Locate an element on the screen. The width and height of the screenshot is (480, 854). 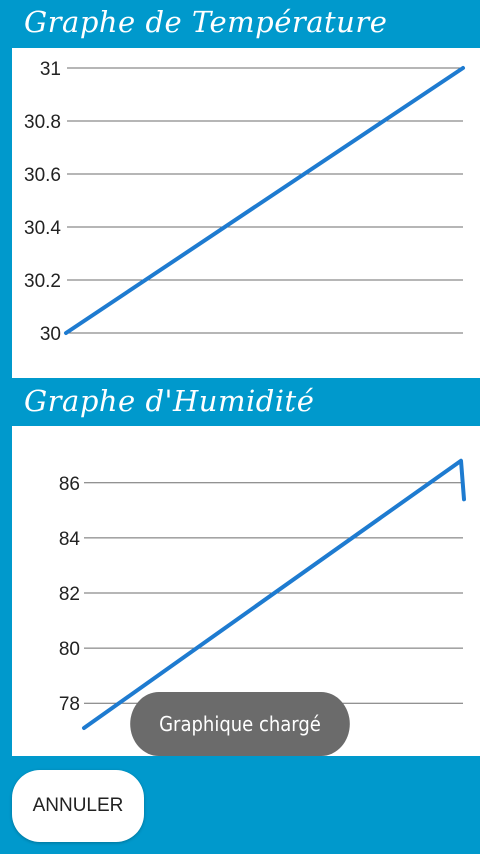
chart-1-y-tick-label: 84 is located at coordinates (70, 539).